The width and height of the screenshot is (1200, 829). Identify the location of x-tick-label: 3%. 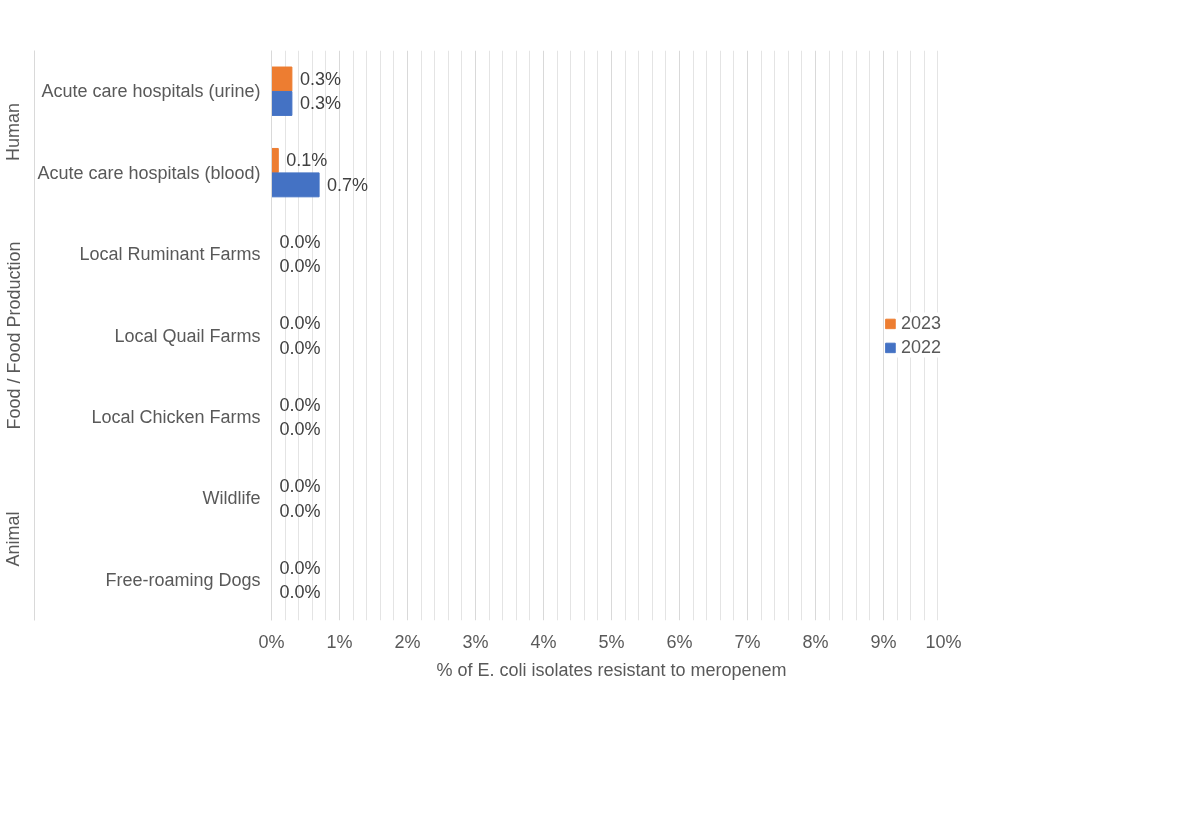
(475, 641).